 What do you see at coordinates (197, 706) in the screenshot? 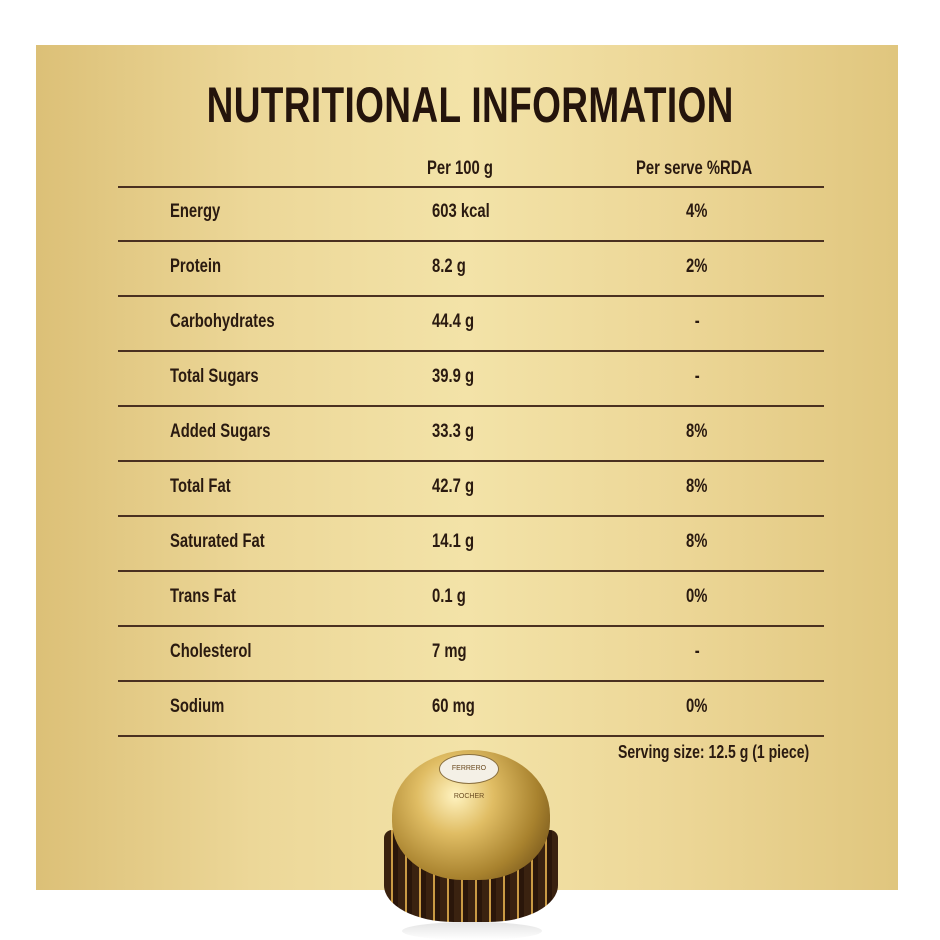
I see `row-label: Sodium` at bounding box center [197, 706].